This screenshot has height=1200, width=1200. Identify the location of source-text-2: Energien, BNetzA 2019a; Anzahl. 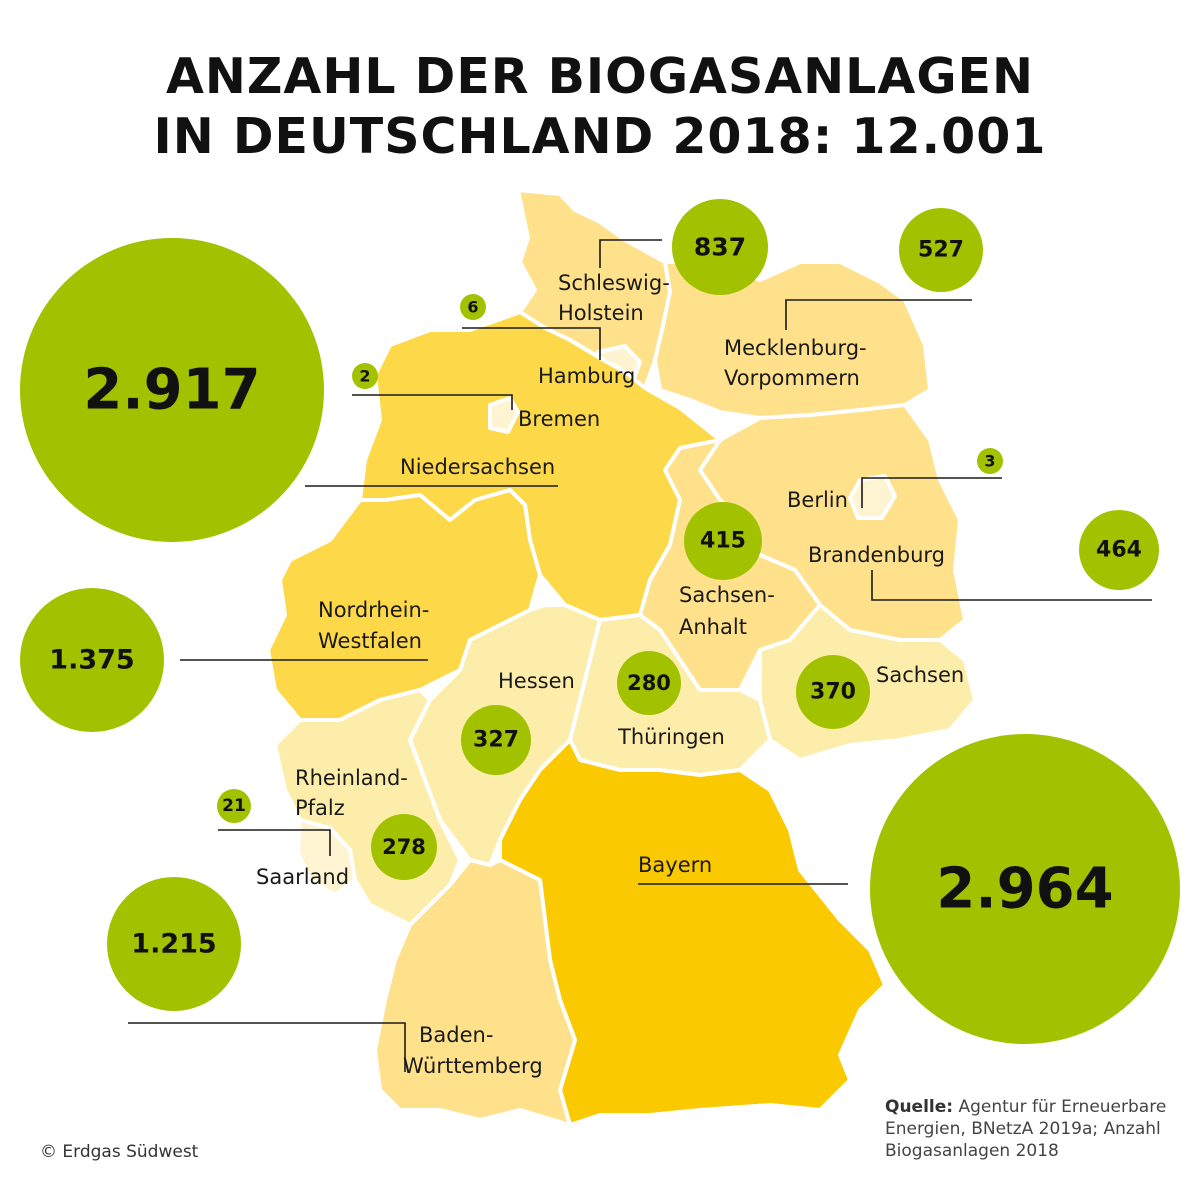
(1023, 1129).